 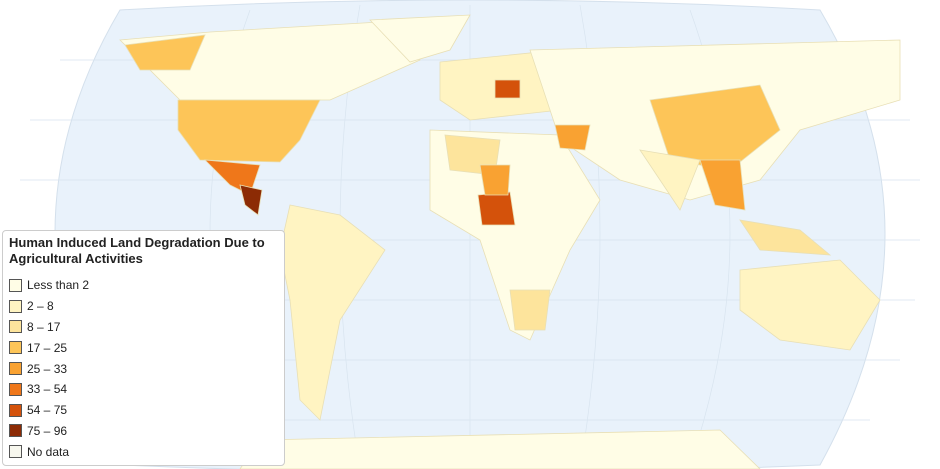 I want to click on legend-label: 8 – 17, so click(x=44, y=326).